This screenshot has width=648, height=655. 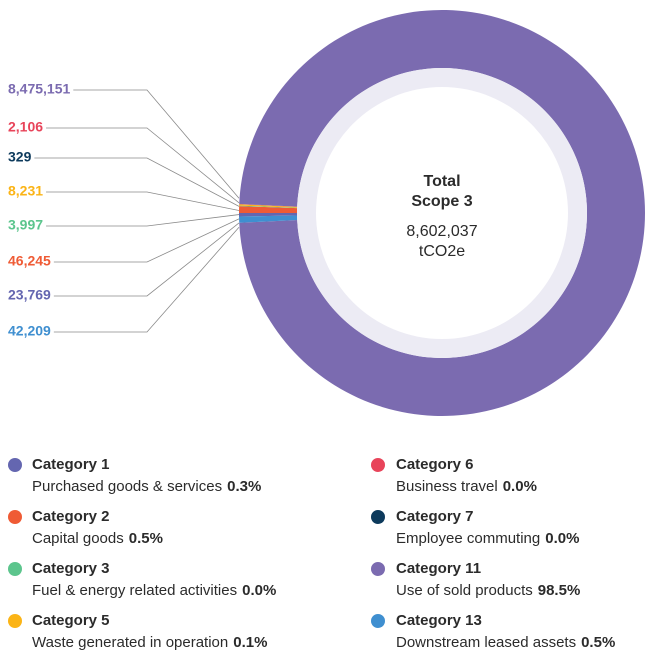 I want to click on center-title: Total, so click(x=441, y=181).